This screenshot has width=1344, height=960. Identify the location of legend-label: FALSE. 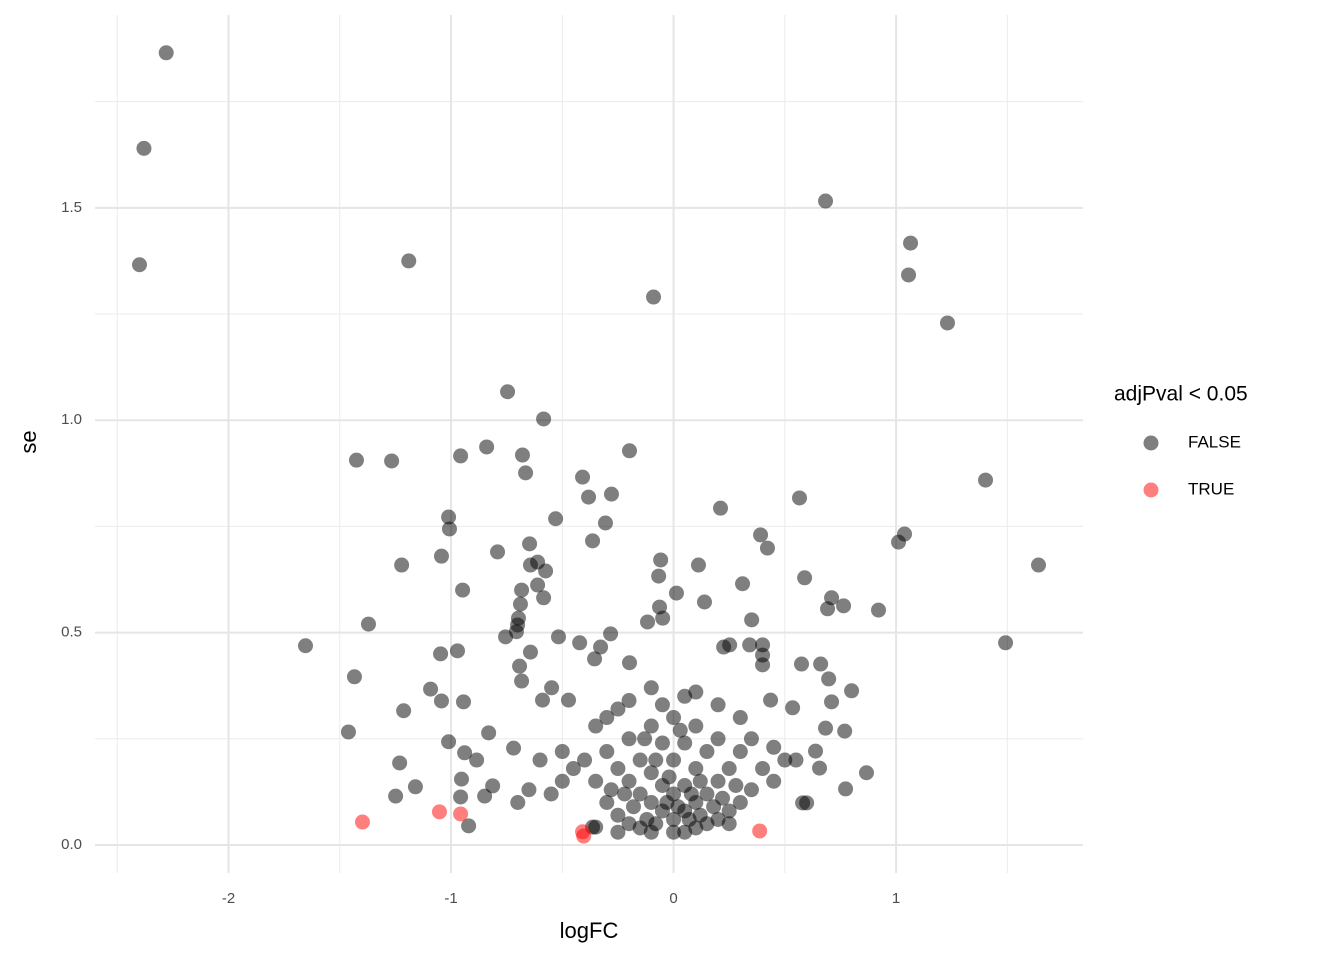
(1214, 441).